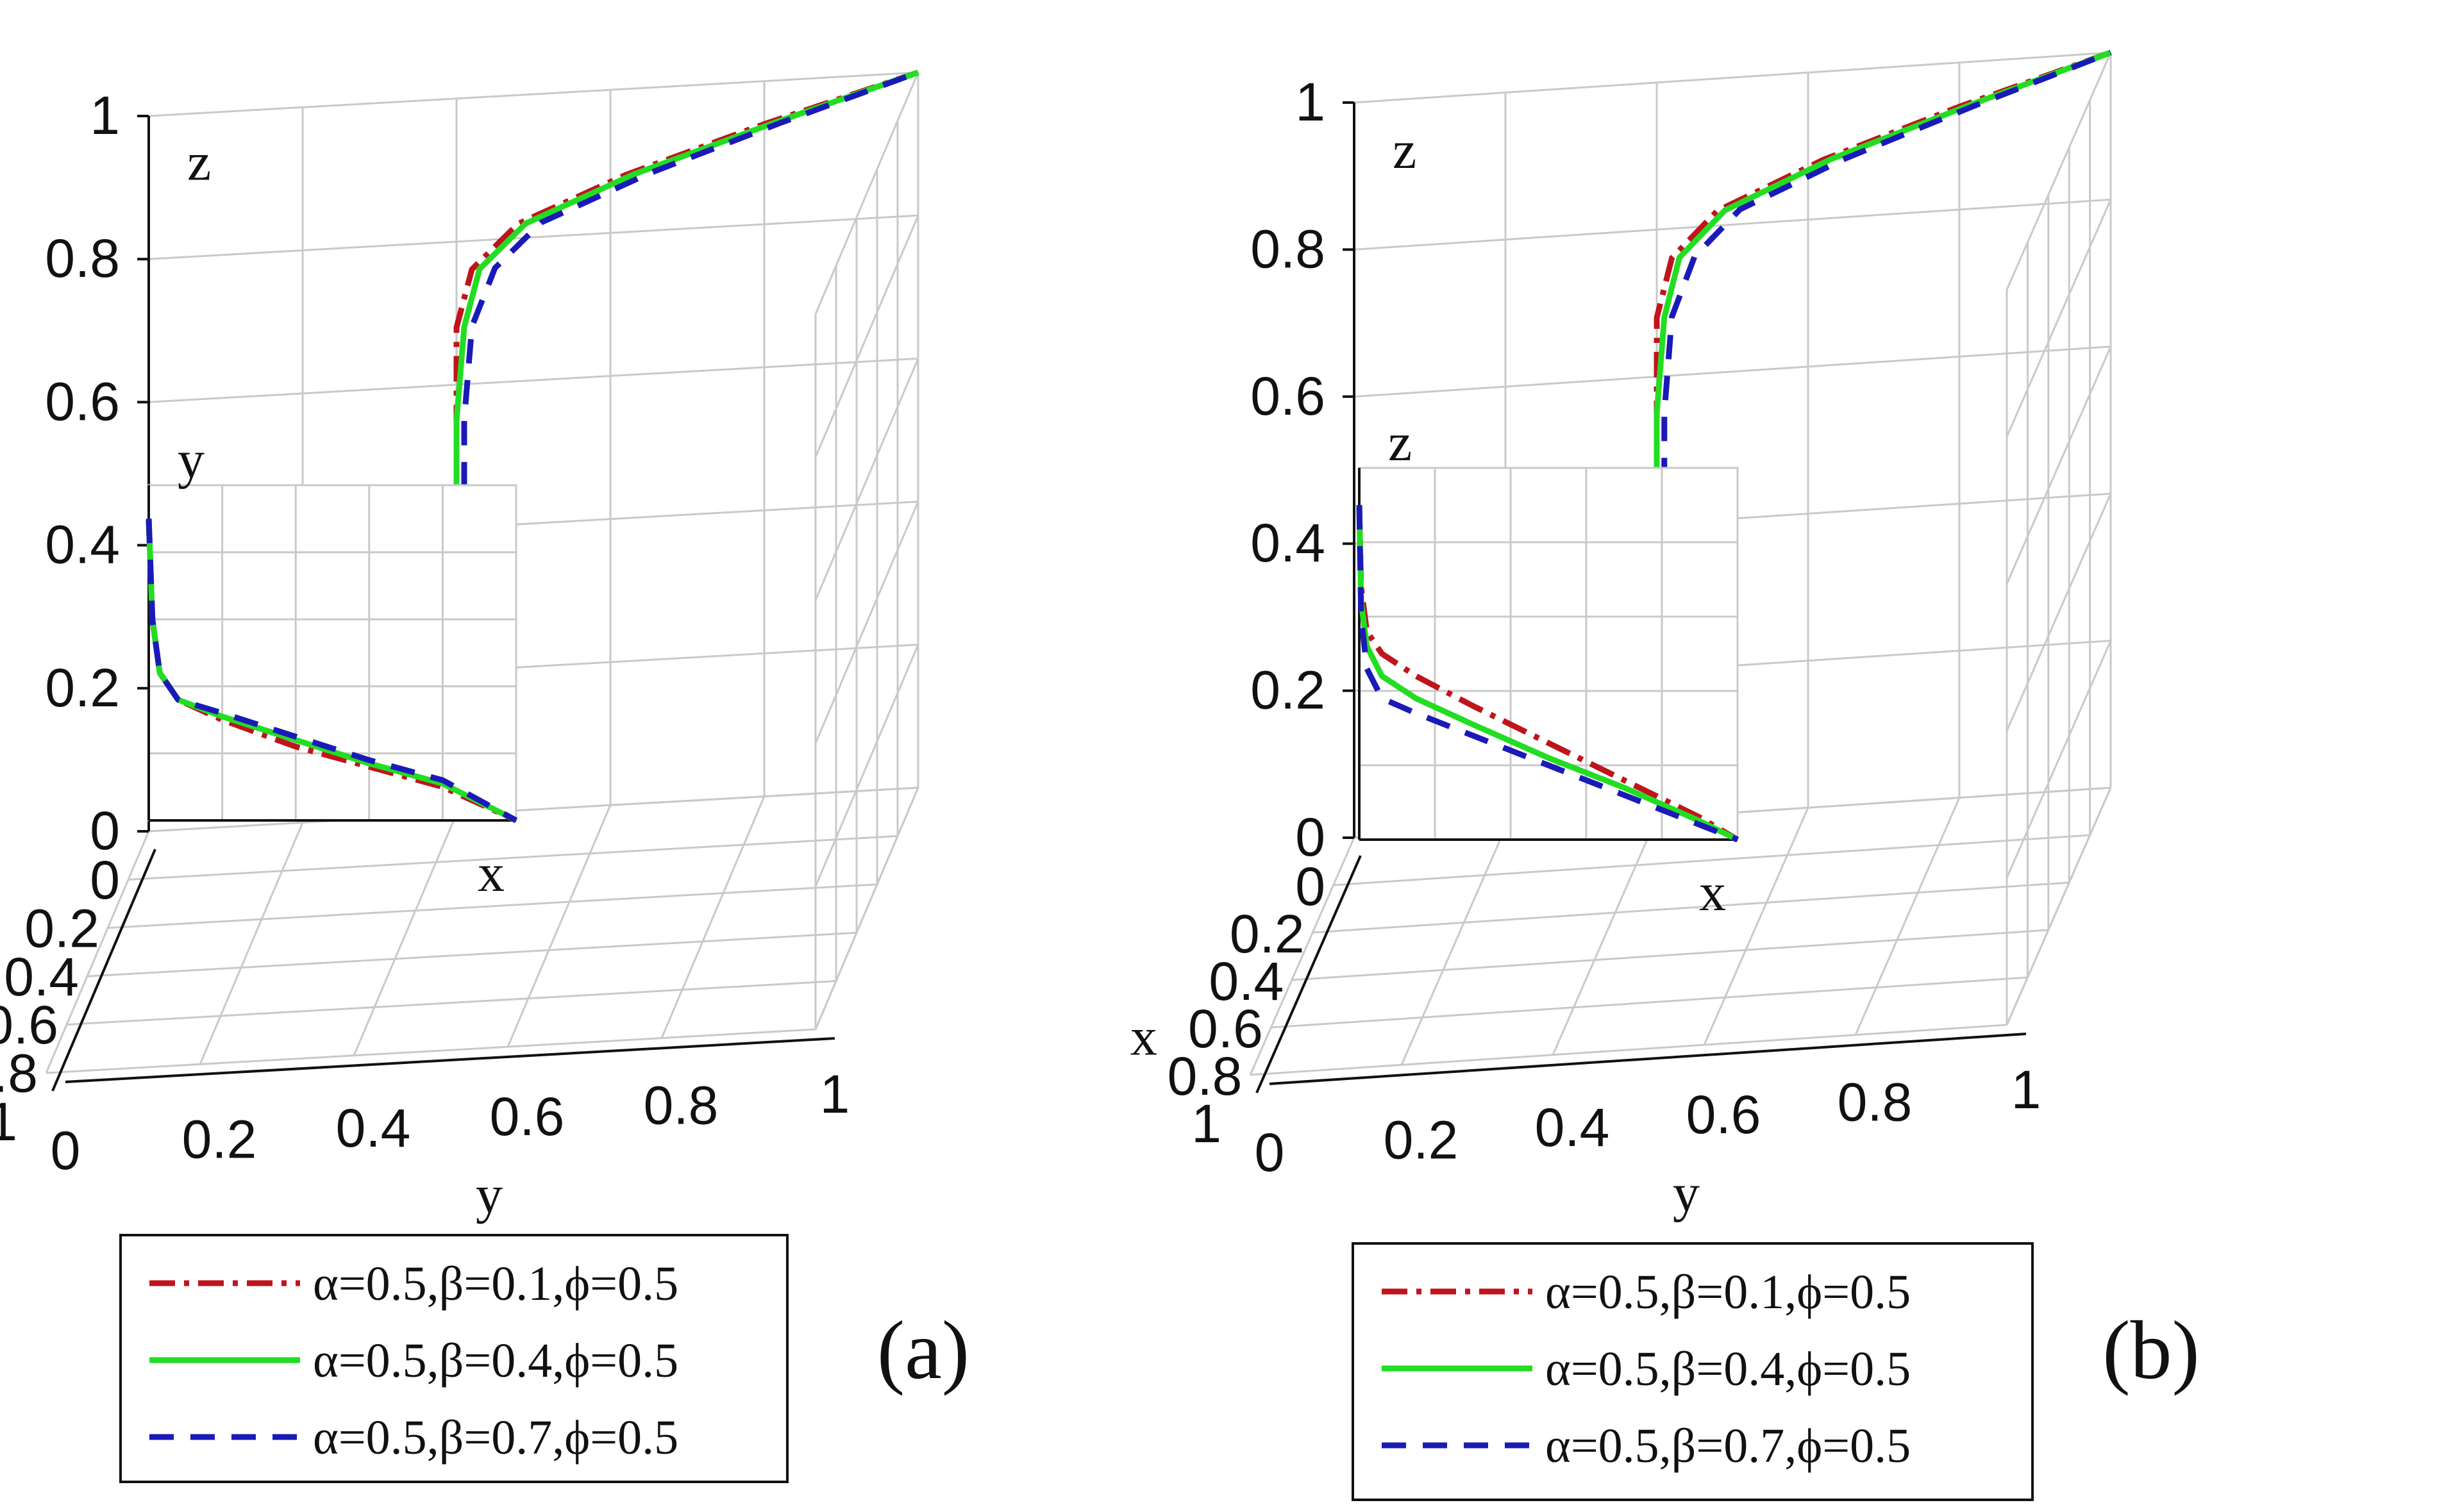  Describe the element at coordinates (923, 1350) in the screenshot. I see `panel-label: (a)` at that location.